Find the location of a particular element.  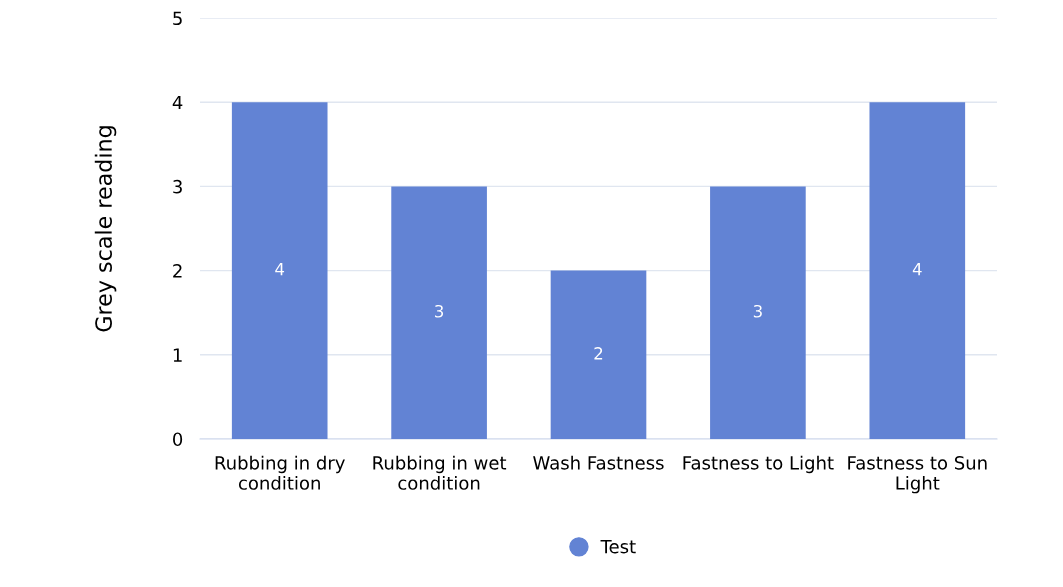

x-tick-label: Wash Fastness is located at coordinates (598, 462).